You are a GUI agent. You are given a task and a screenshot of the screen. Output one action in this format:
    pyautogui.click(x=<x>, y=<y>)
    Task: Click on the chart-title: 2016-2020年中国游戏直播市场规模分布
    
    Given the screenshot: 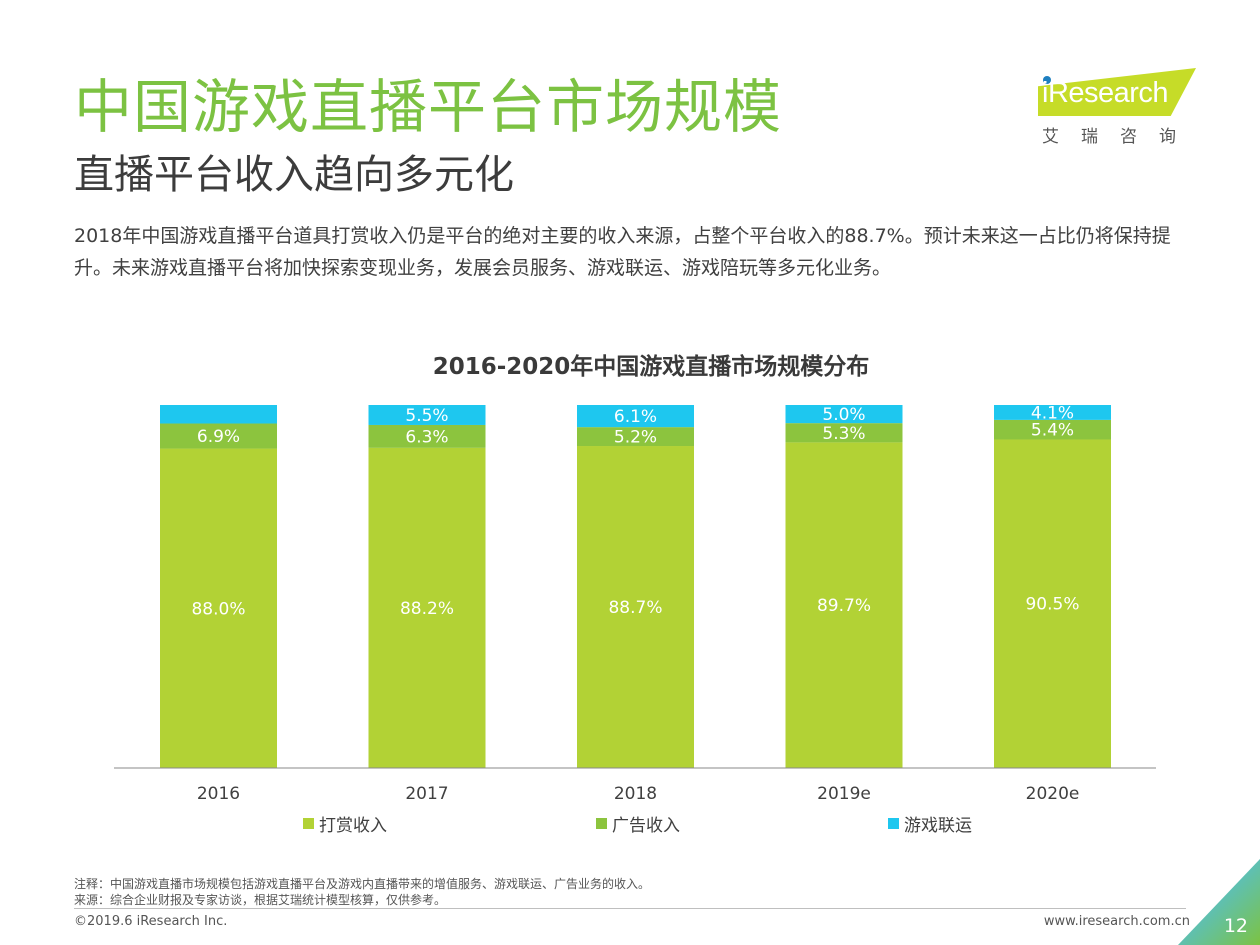 What is the action you would take?
    pyautogui.click(x=651, y=367)
    